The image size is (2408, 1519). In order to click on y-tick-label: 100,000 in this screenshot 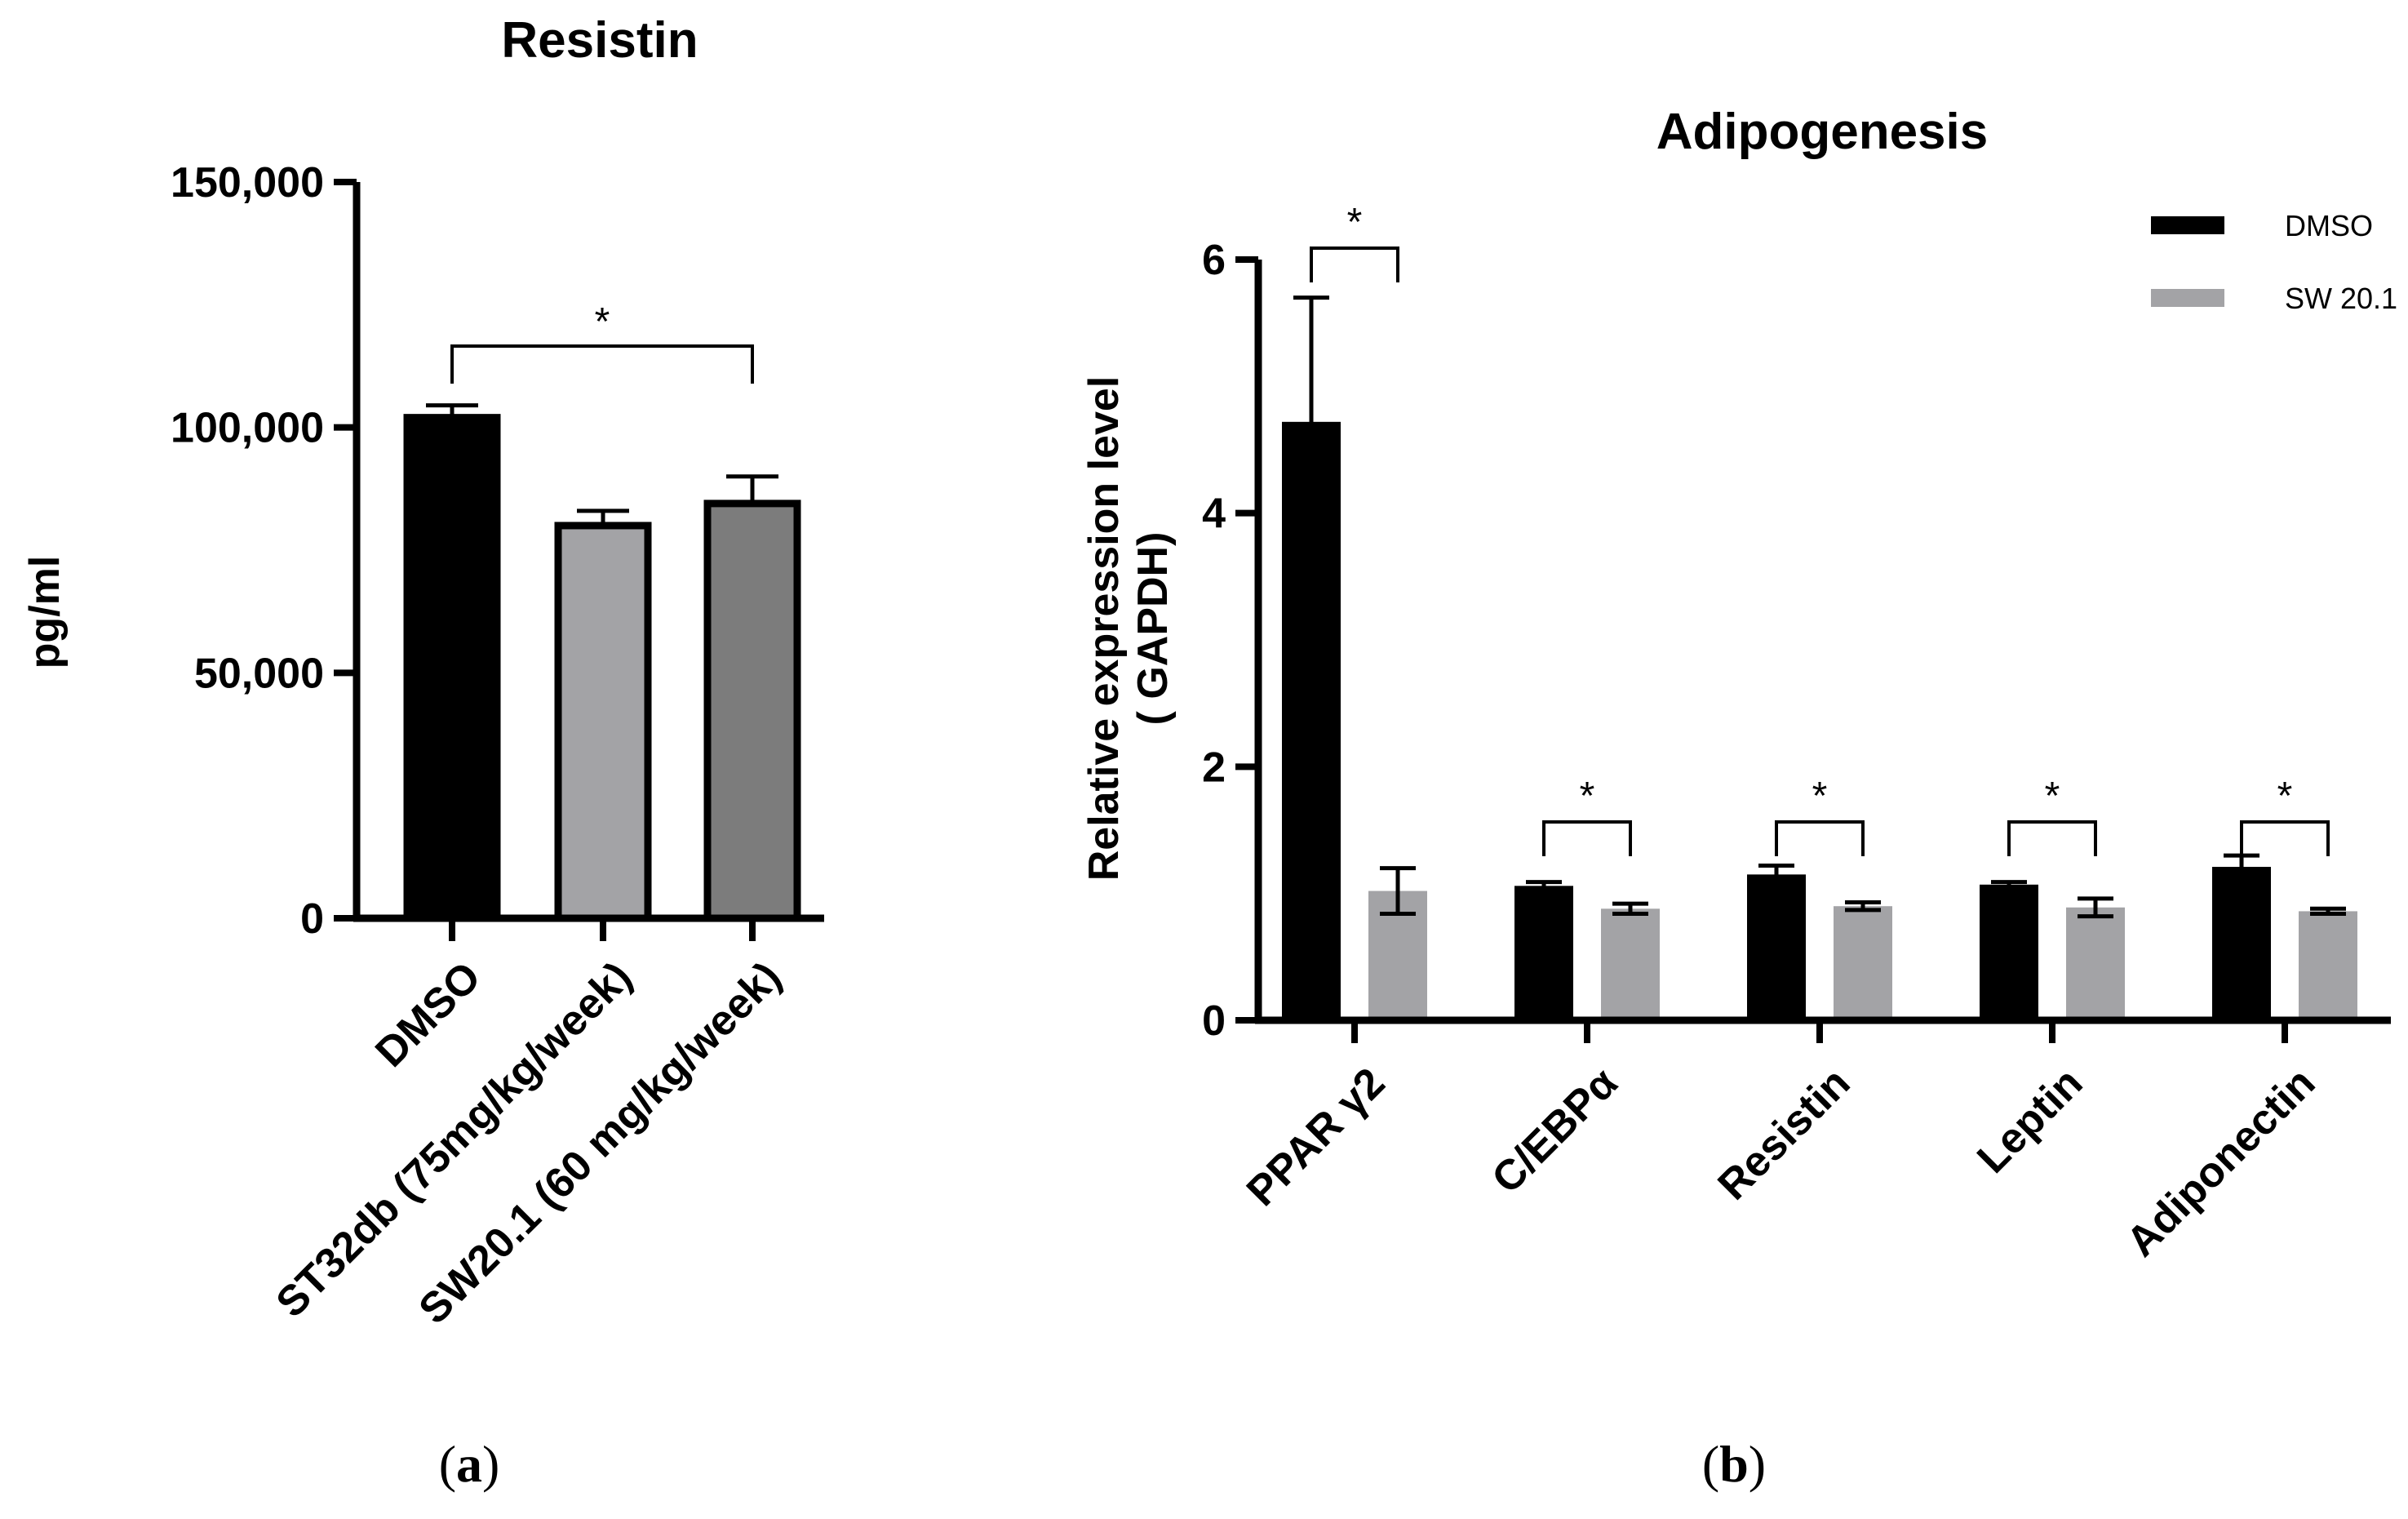, I will do `click(247, 428)`.